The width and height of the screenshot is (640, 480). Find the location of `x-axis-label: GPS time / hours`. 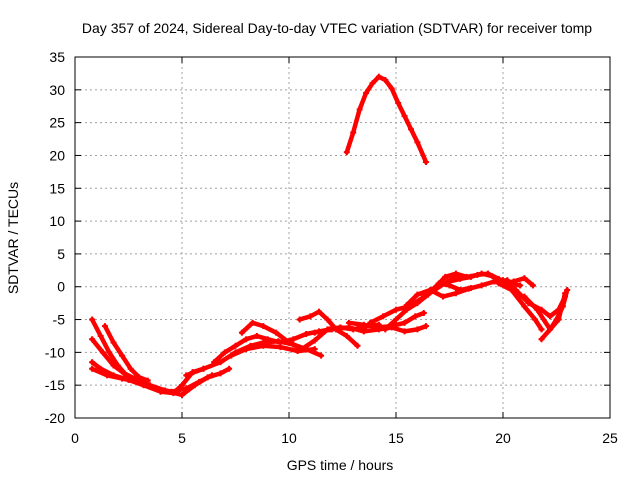

x-axis-label: GPS time / hours is located at coordinates (340, 465).